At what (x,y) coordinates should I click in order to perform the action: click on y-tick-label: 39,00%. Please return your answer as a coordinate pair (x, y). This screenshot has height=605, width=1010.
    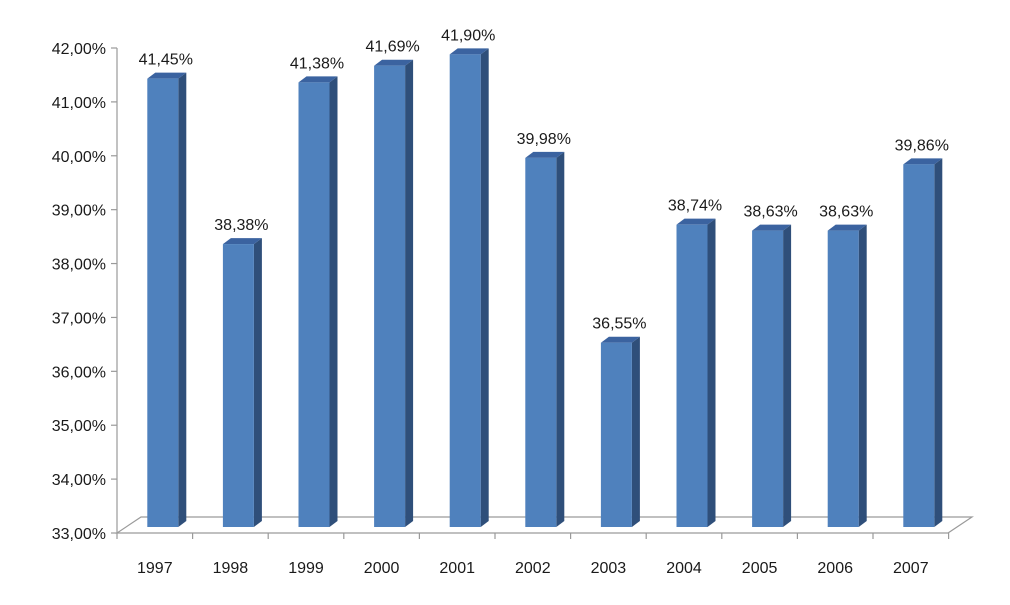
    Looking at the image, I should click on (79, 211).